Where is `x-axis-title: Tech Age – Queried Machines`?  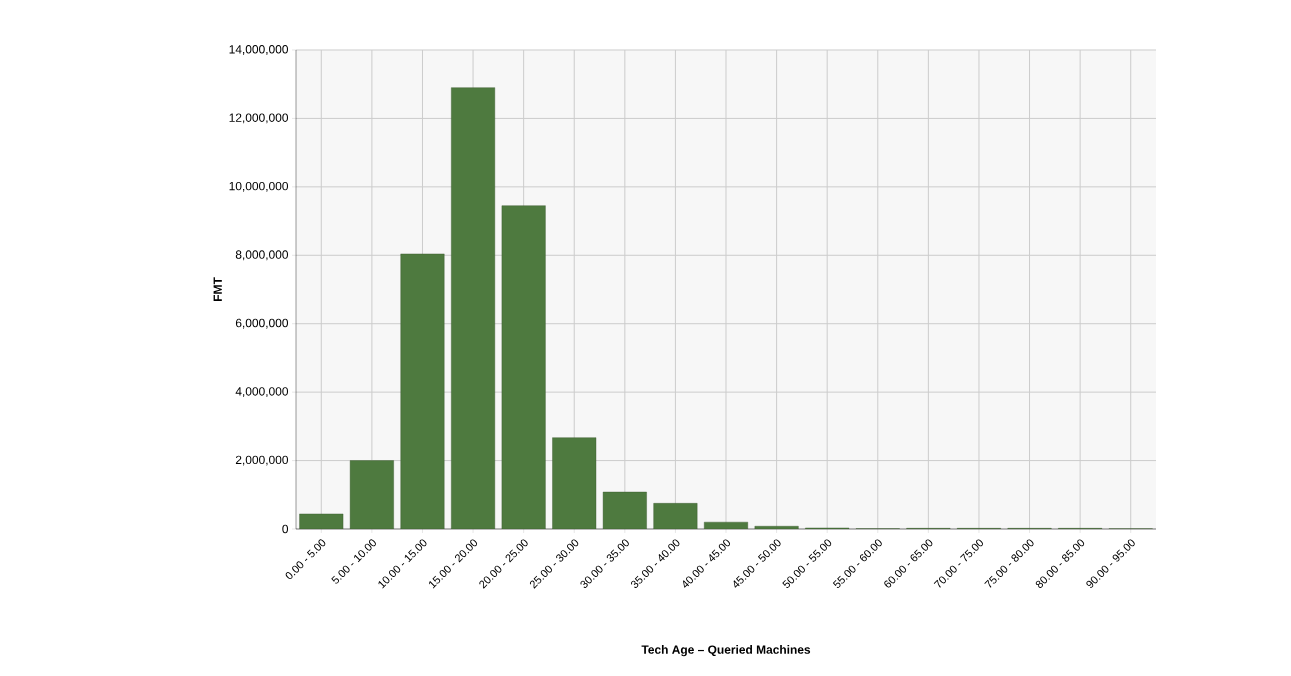
x-axis-title: Tech Age – Queried Machines is located at coordinates (726, 651).